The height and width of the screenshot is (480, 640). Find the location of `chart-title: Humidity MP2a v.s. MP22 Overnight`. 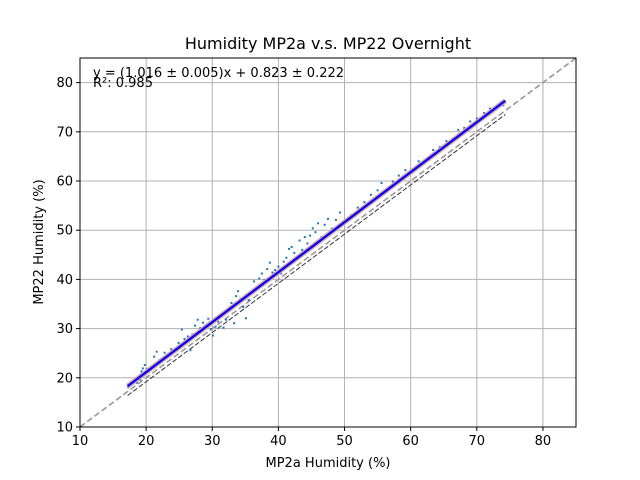

chart-title: Humidity MP2a v.s. MP22 Overnight is located at coordinates (328, 43).